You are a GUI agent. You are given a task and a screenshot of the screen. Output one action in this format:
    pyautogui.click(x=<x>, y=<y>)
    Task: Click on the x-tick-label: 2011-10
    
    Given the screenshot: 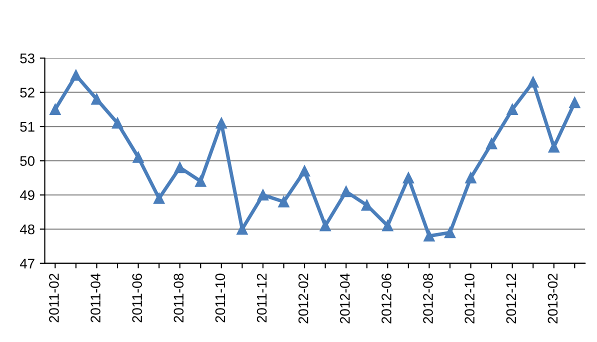 What is the action you would take?
    pyautogui.click(x=220, y=298)
    